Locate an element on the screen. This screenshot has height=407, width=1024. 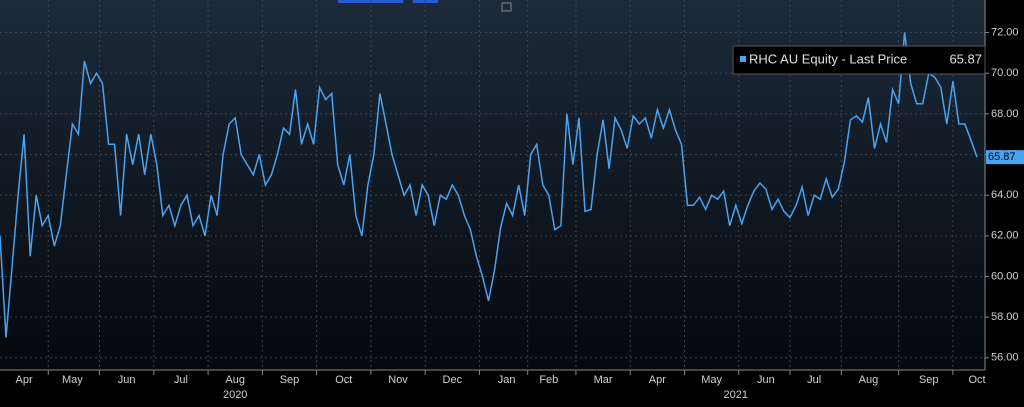
y-tick-label: 64.00 is located at coordinates (1005, 195).